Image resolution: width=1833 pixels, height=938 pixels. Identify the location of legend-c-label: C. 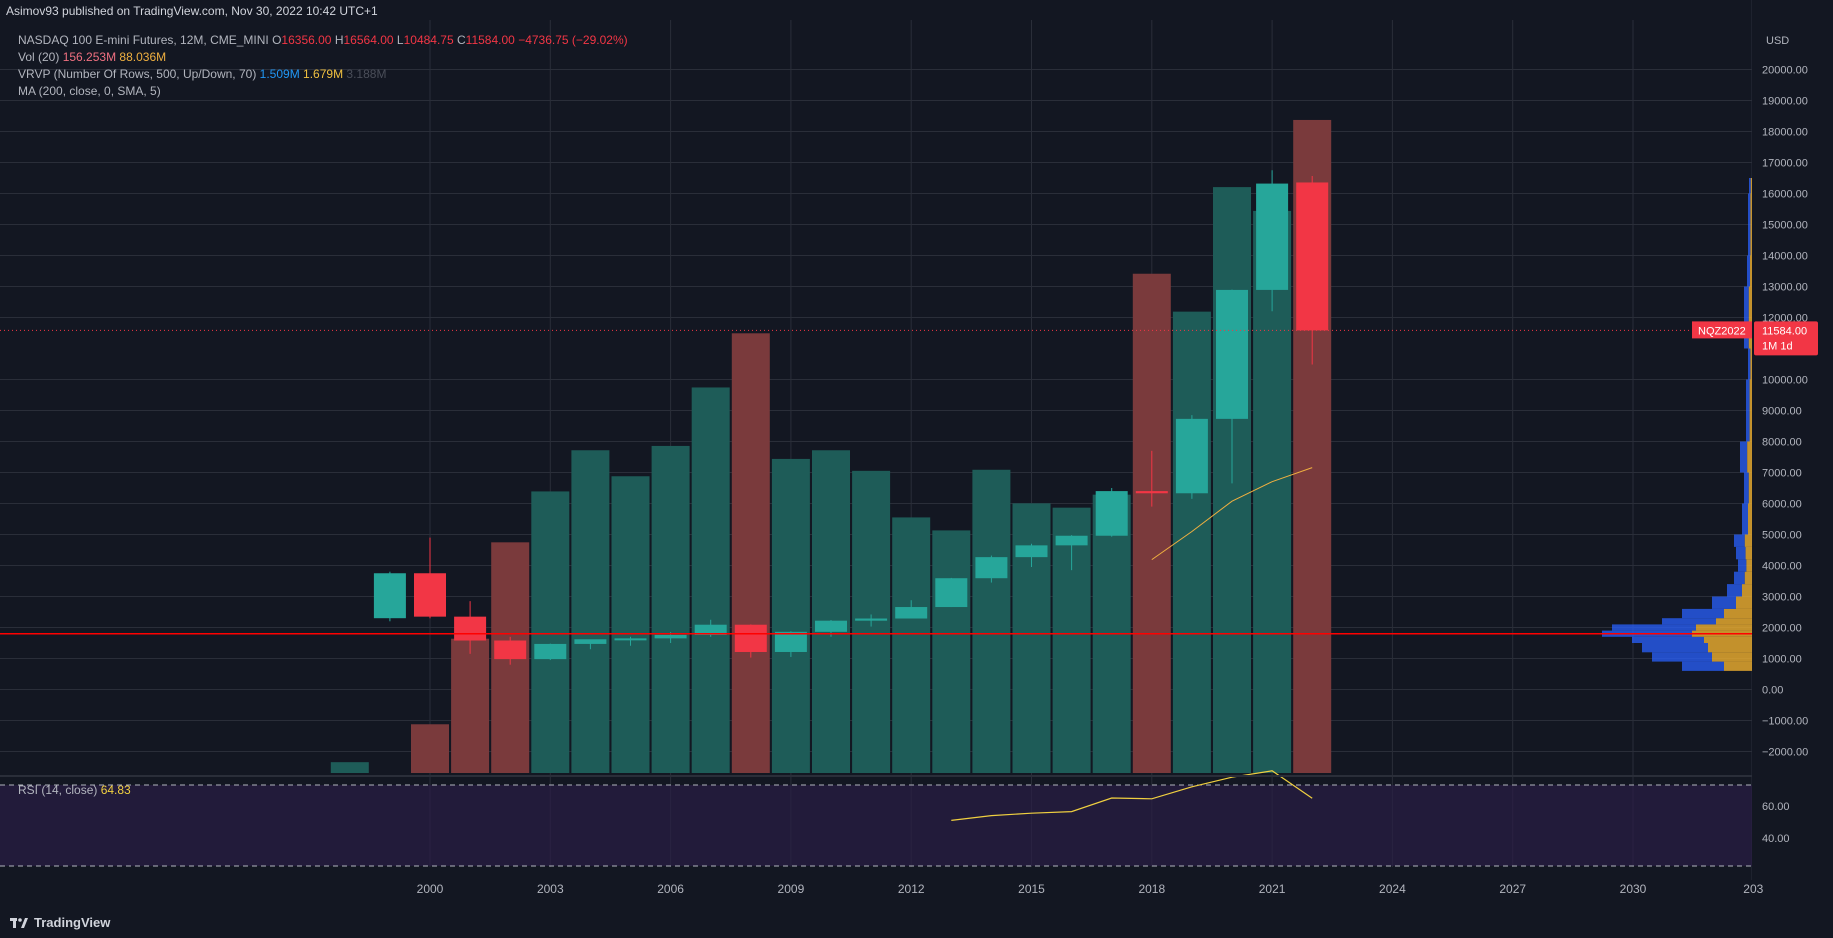
(461, 40).